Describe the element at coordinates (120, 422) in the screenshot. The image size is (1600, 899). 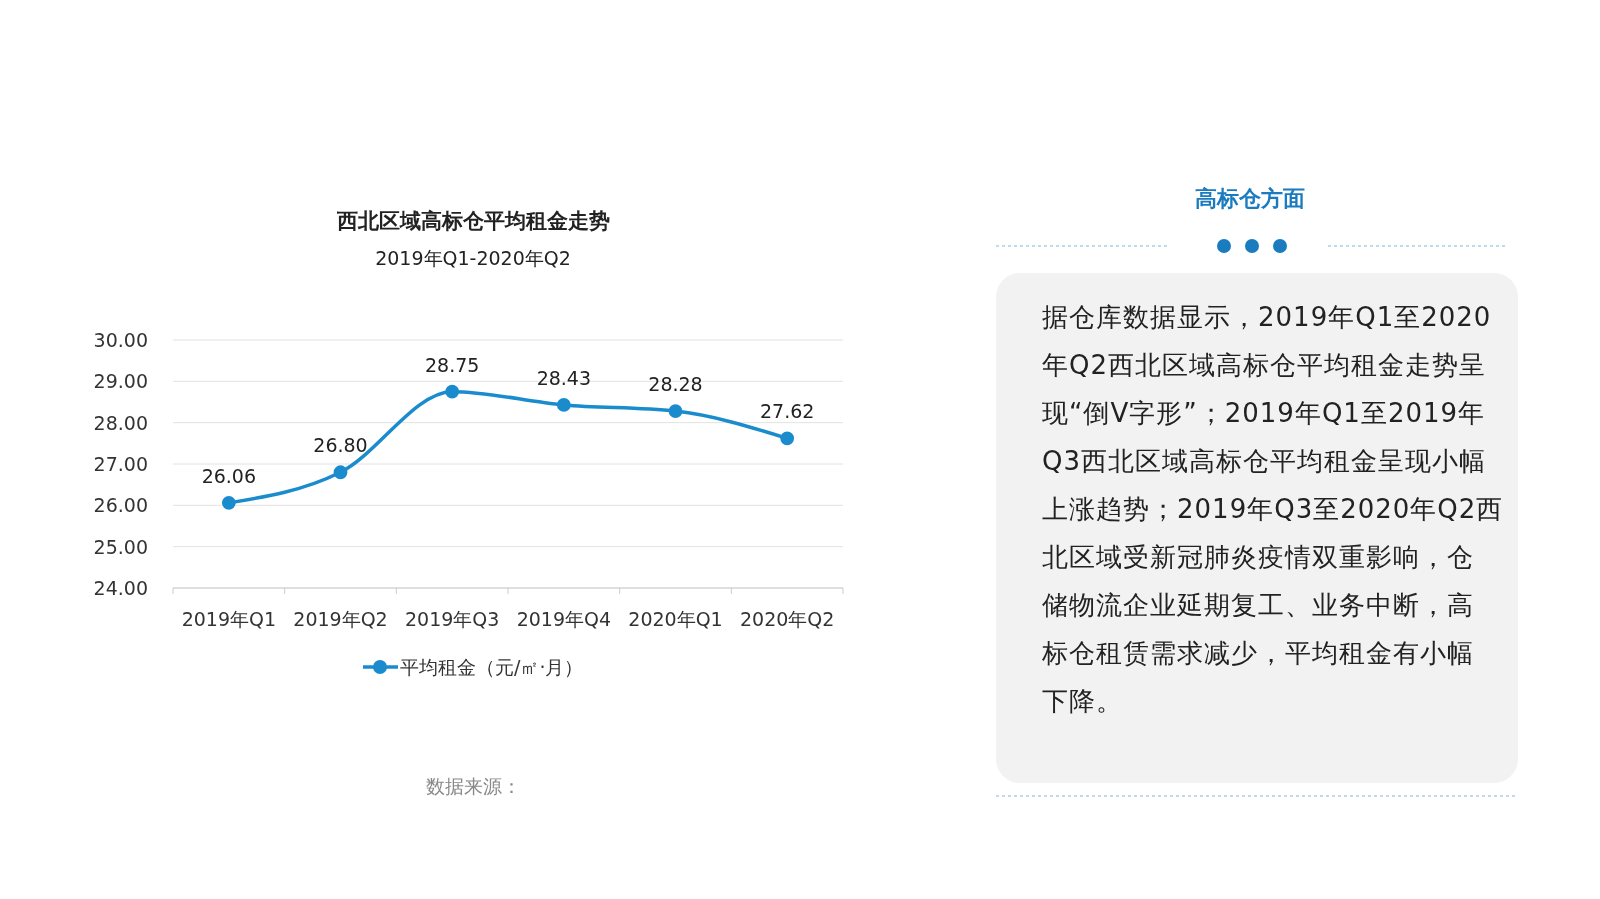
I see `y-tick-label: 28.00` at that location.